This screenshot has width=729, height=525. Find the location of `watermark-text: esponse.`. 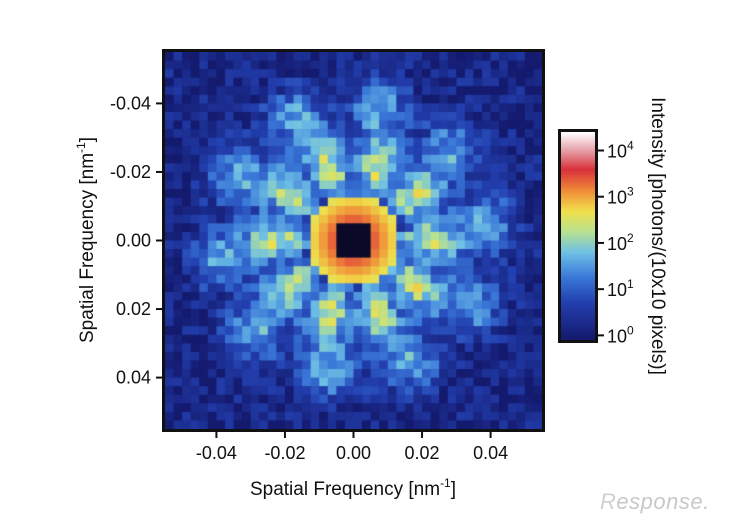

watermark-text: esponse. is located at coordinates (663, 501).